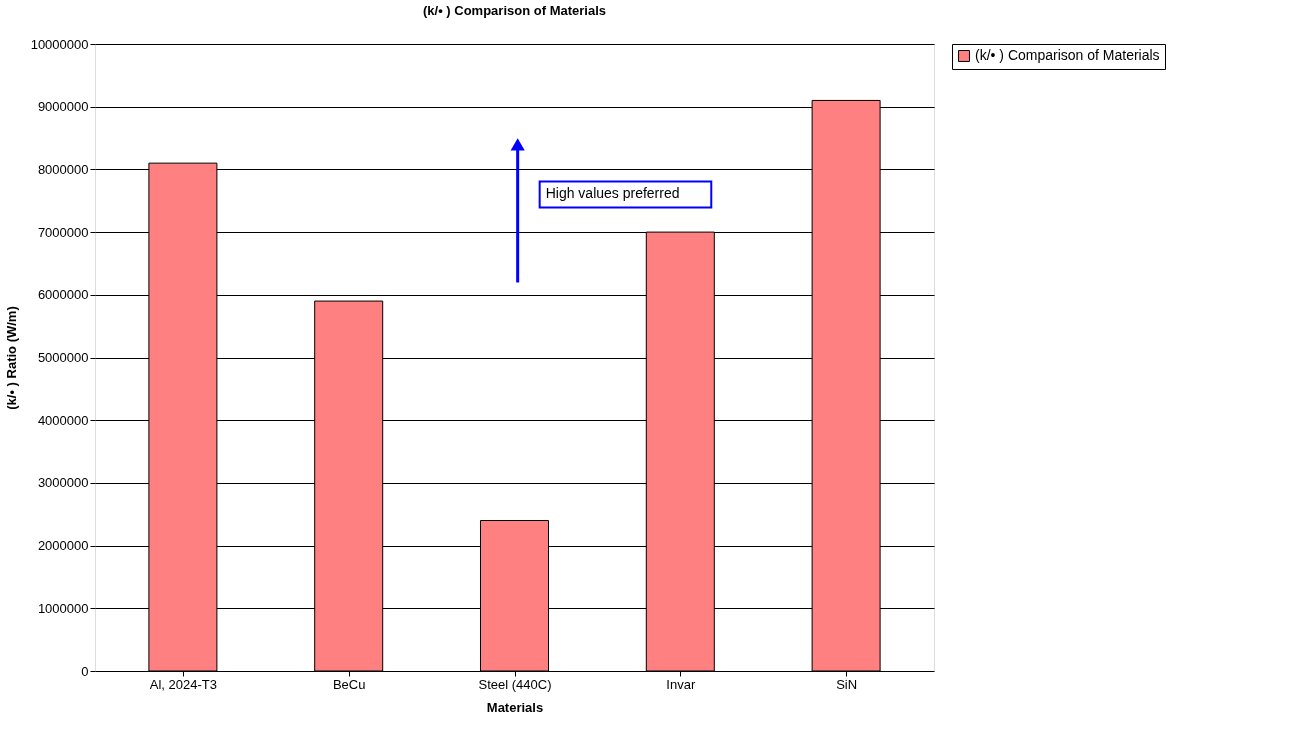 This screenshot has width=1292, height=754. What do you see at coordinates (63, 420) in the screenshot?
I see `y-tick-label: 4000000` at bounding box center [63, 420].